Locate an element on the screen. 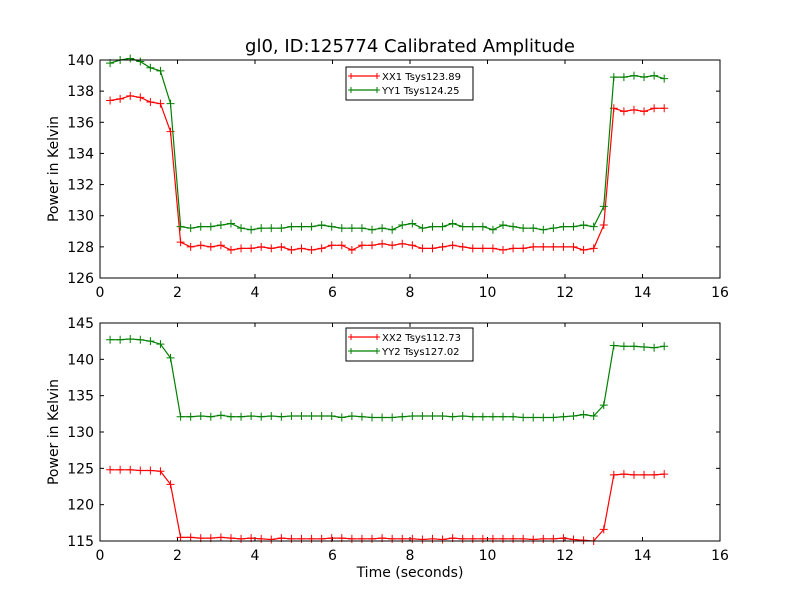 The width and height of the screenshot is (800, 600). y-tick-label: 126 is located at coordinates (80, 279).